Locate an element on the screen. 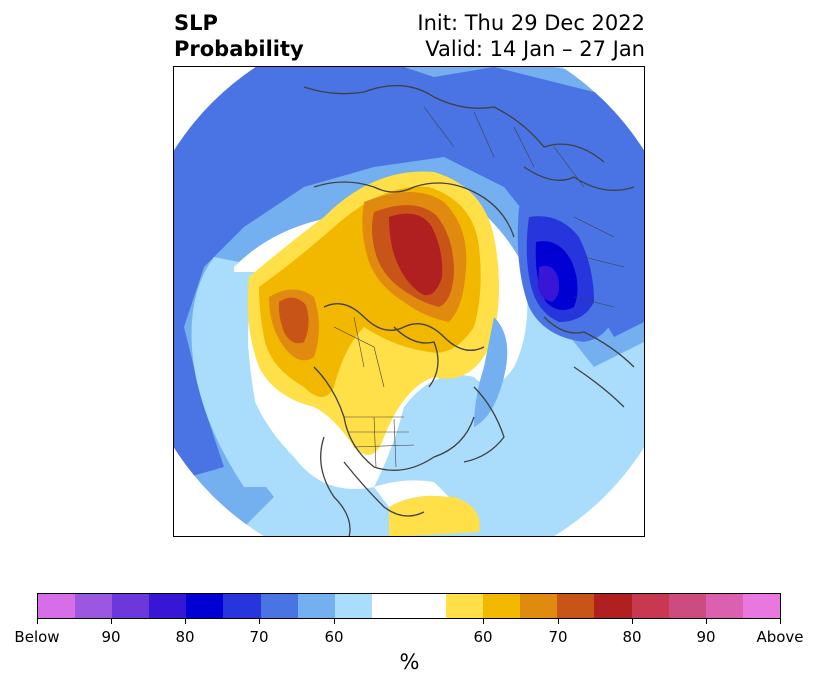  above-75-west is located at coordinates (293, 320).